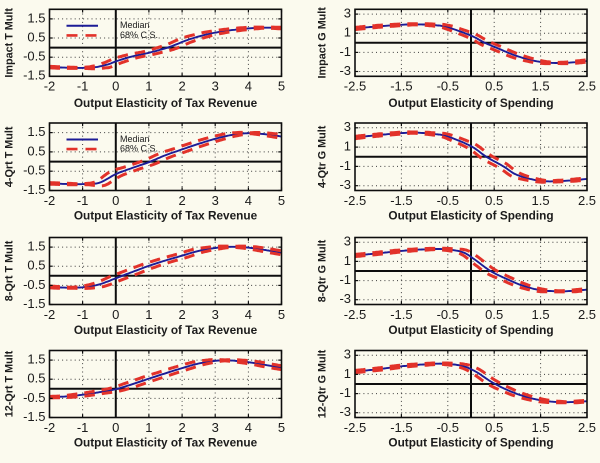  Describe the element at coordinates (323, 43) in the screenshot. I see `svg-text: Impact G Mult` at that location.